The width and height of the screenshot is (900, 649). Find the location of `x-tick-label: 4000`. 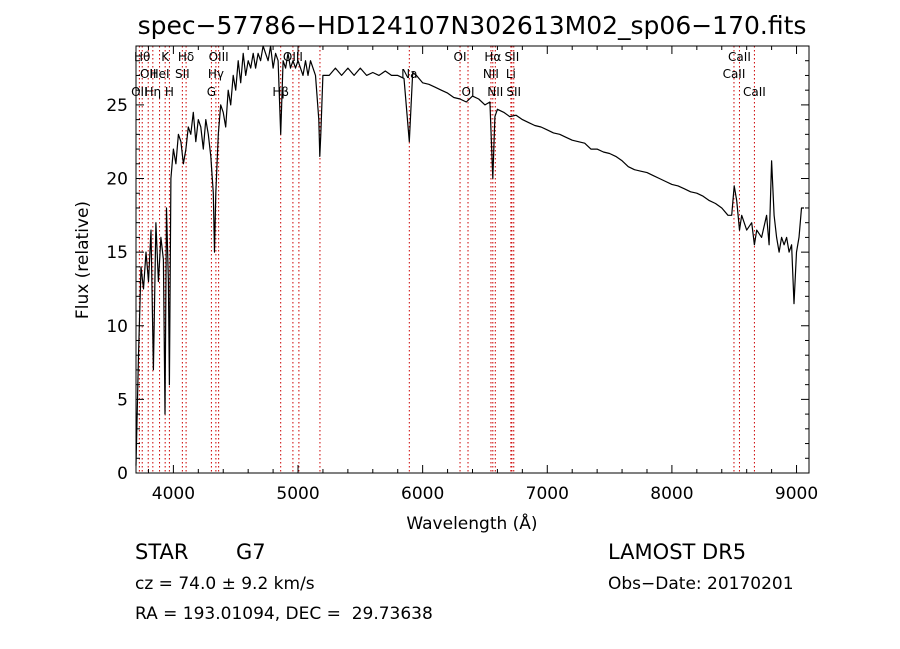

x-tick-label: 4000 is located at coordinates (173, 494).